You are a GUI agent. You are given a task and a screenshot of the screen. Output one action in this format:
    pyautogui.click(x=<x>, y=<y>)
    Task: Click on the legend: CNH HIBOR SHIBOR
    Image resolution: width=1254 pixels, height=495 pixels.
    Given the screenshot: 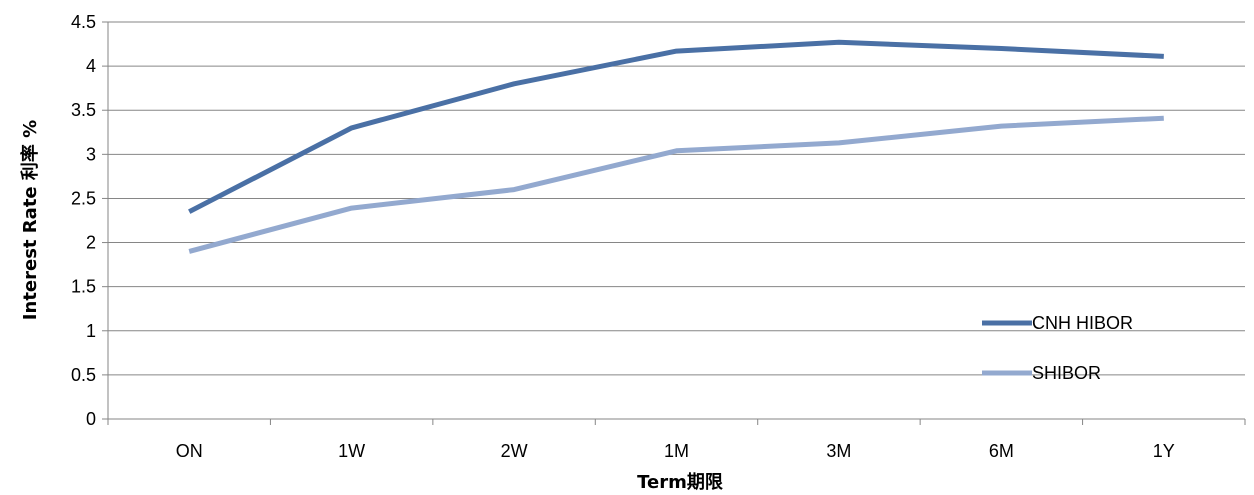 What is the action you would take?
    pyautogui.click(x=1057, y=348)
    